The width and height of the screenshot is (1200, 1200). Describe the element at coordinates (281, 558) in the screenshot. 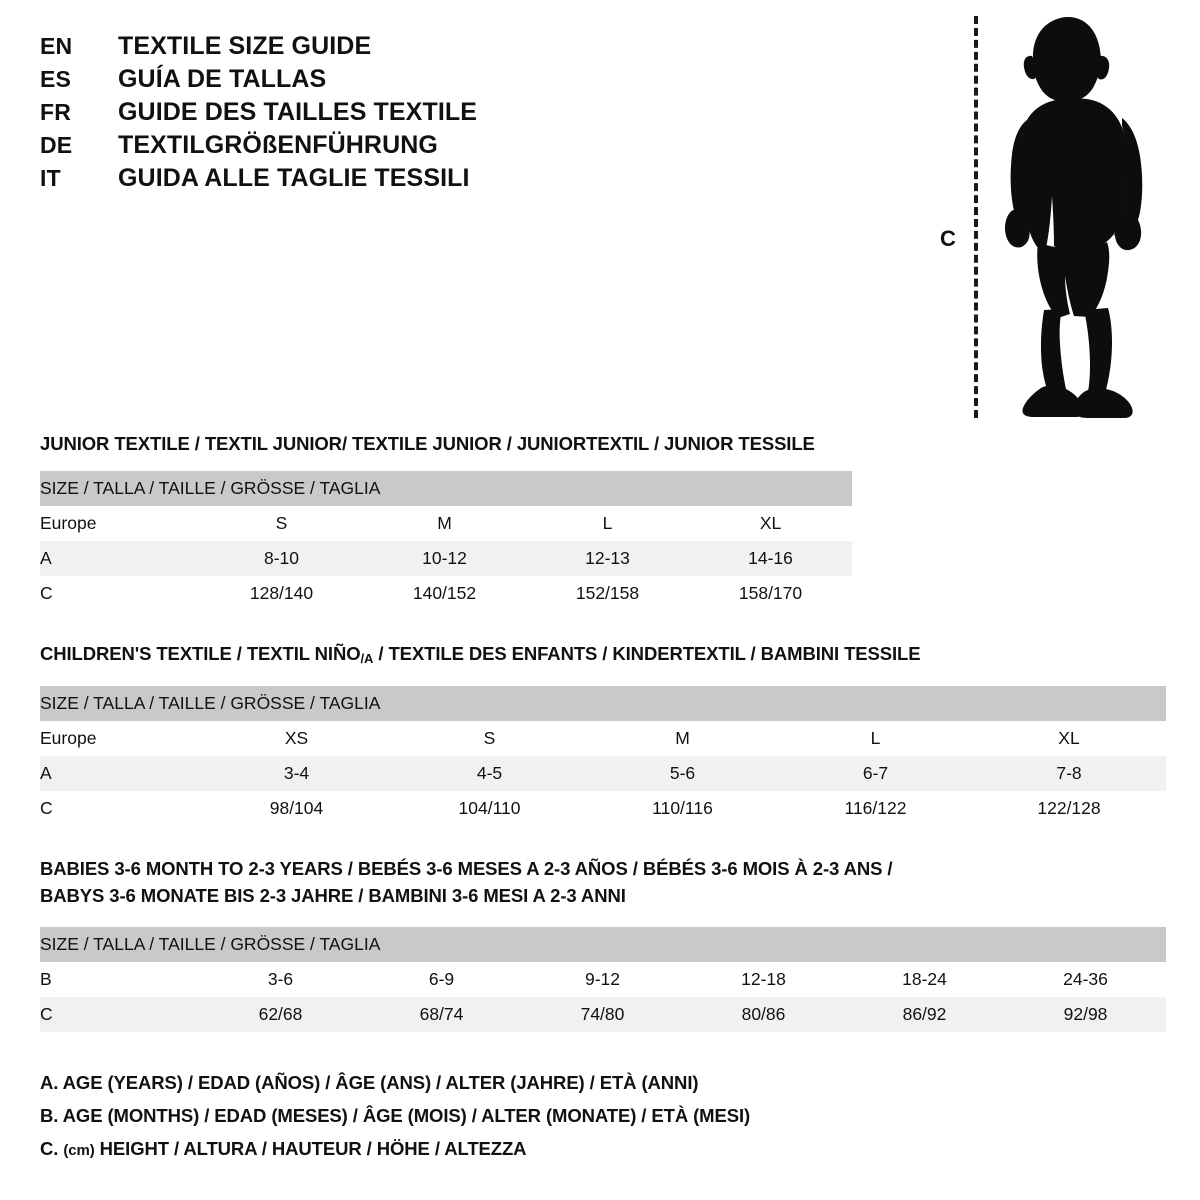

I see `junior-row-a-s: 8-10` at that location.